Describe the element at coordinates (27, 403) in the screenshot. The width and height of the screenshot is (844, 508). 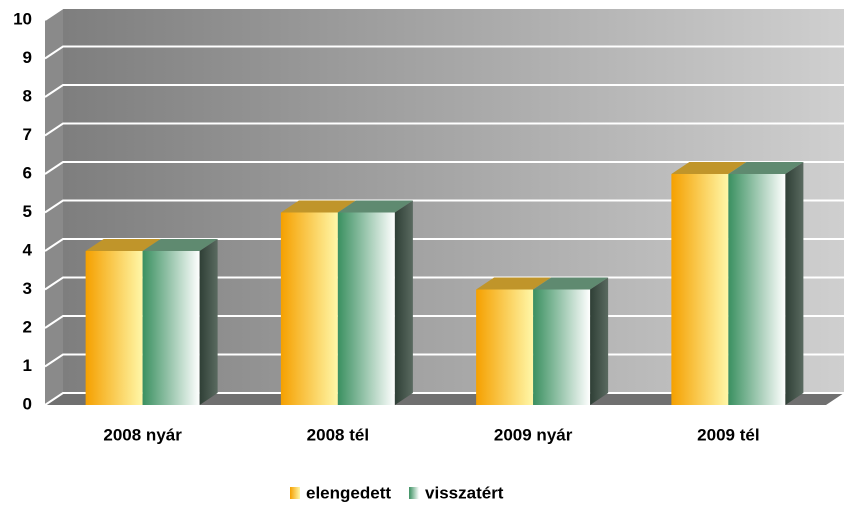
I see `y-tick-label: 0` at that location.